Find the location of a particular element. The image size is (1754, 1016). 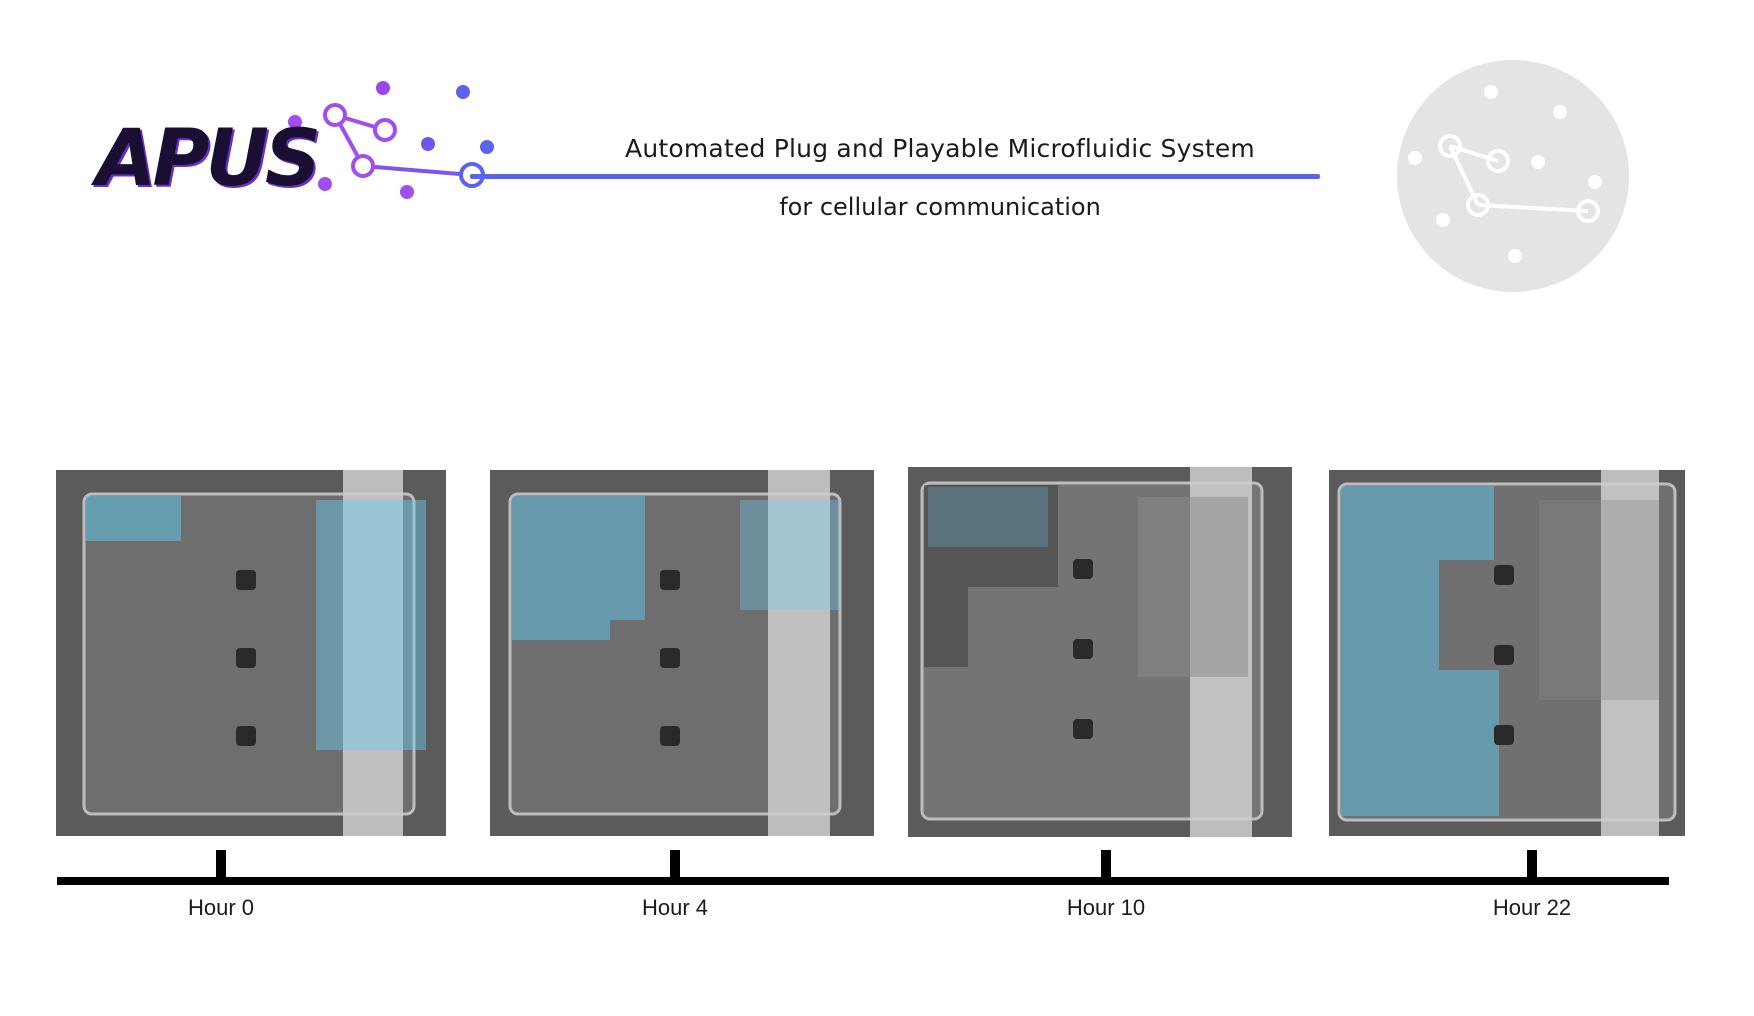

timeline-label-hour-10: Hour 10 is located at coordinates (1106, 907).